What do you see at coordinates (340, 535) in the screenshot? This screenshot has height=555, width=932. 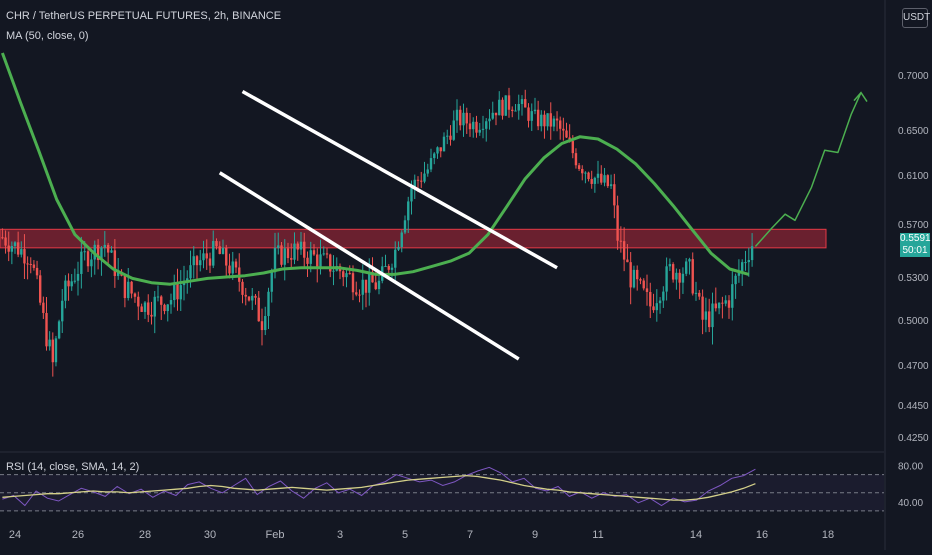 I see `date-axis-label: 3` at bounding box center [340, 535].